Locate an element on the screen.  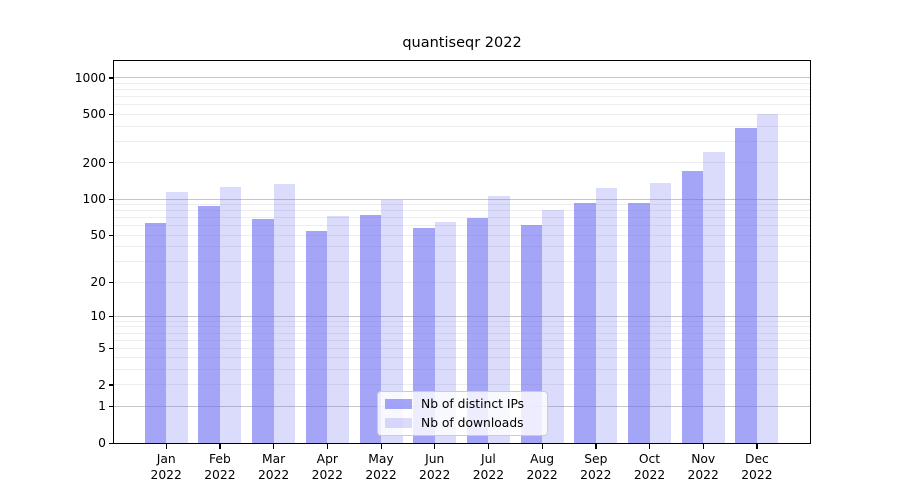
x-tick-label: Apr 2022 is located at coordinates (327, 467).